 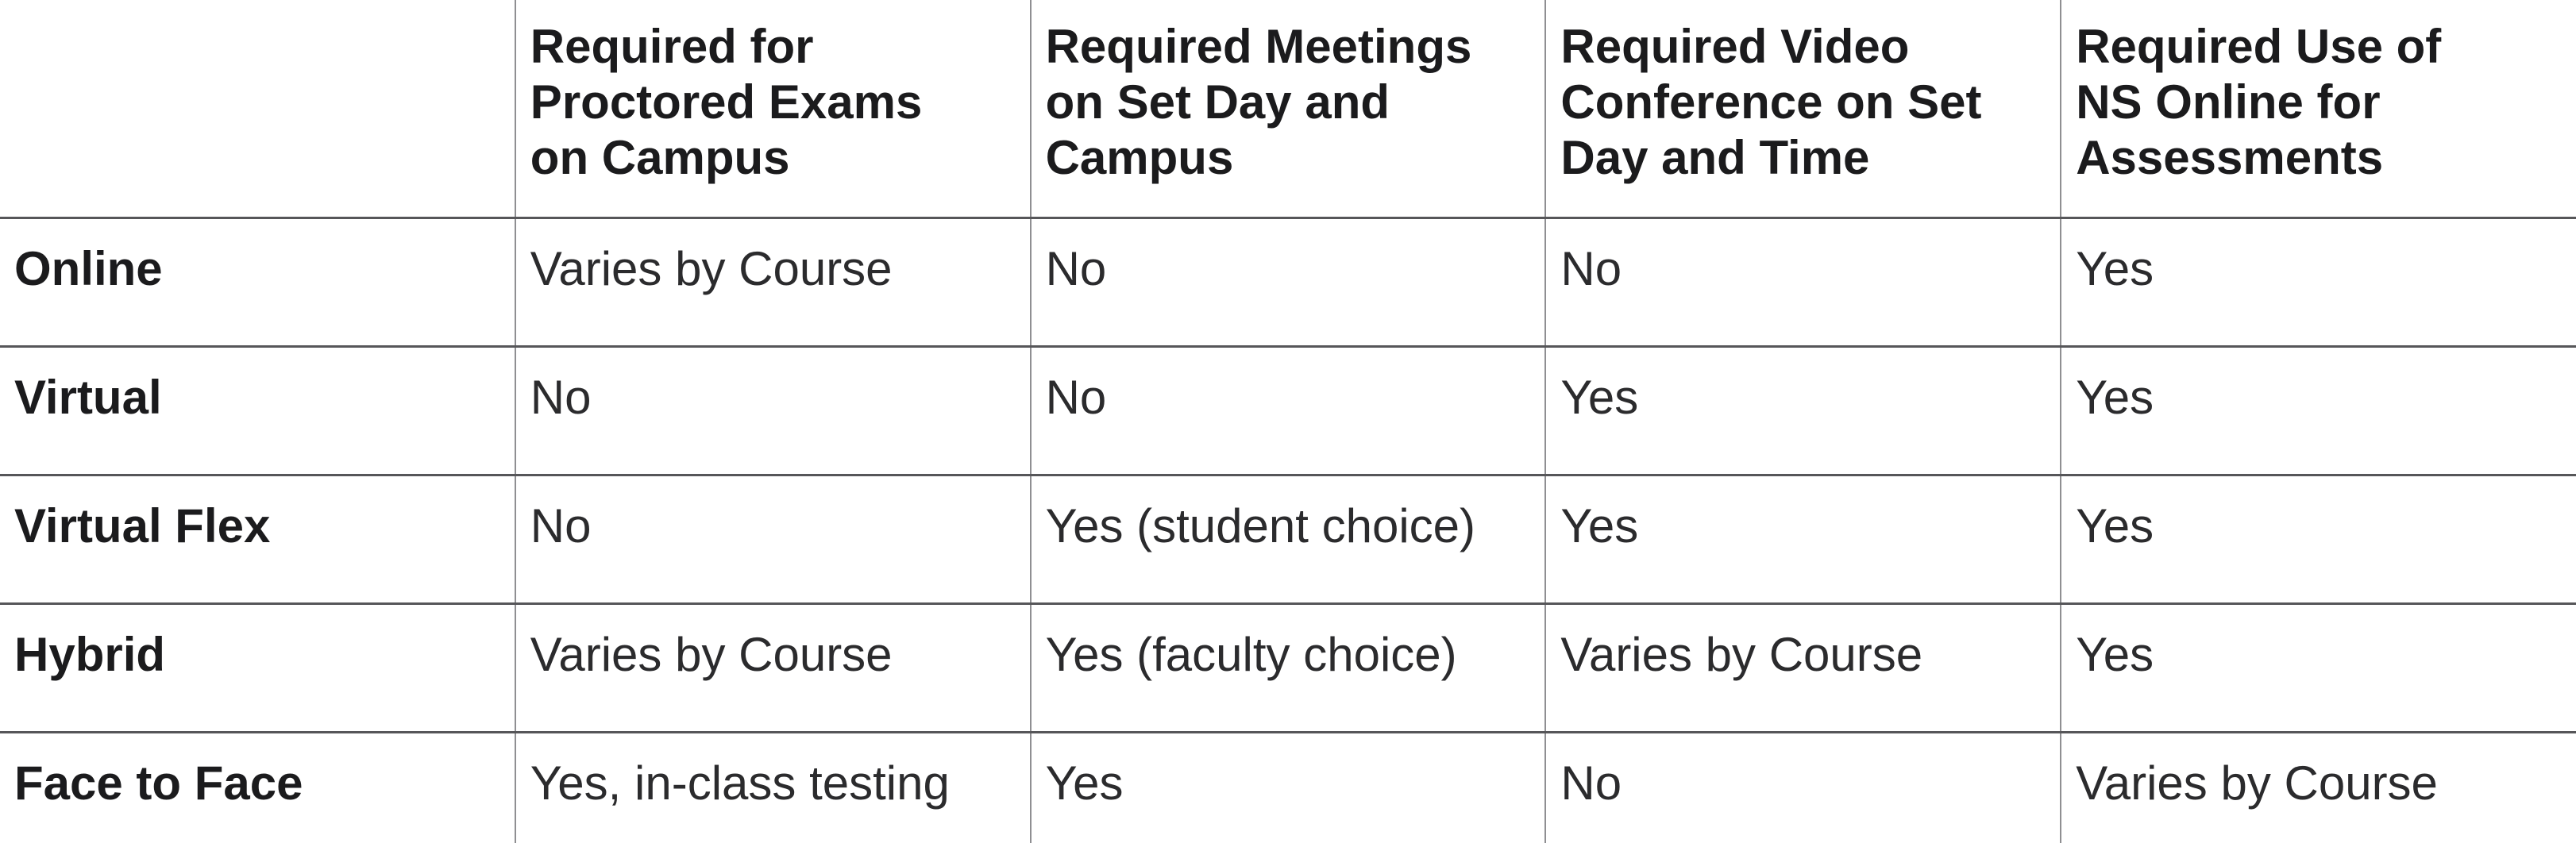 What do you see at coordinates (257, 411) in the screenshot?
I see `row-label: Virtual` at bounding box center [257, 411].